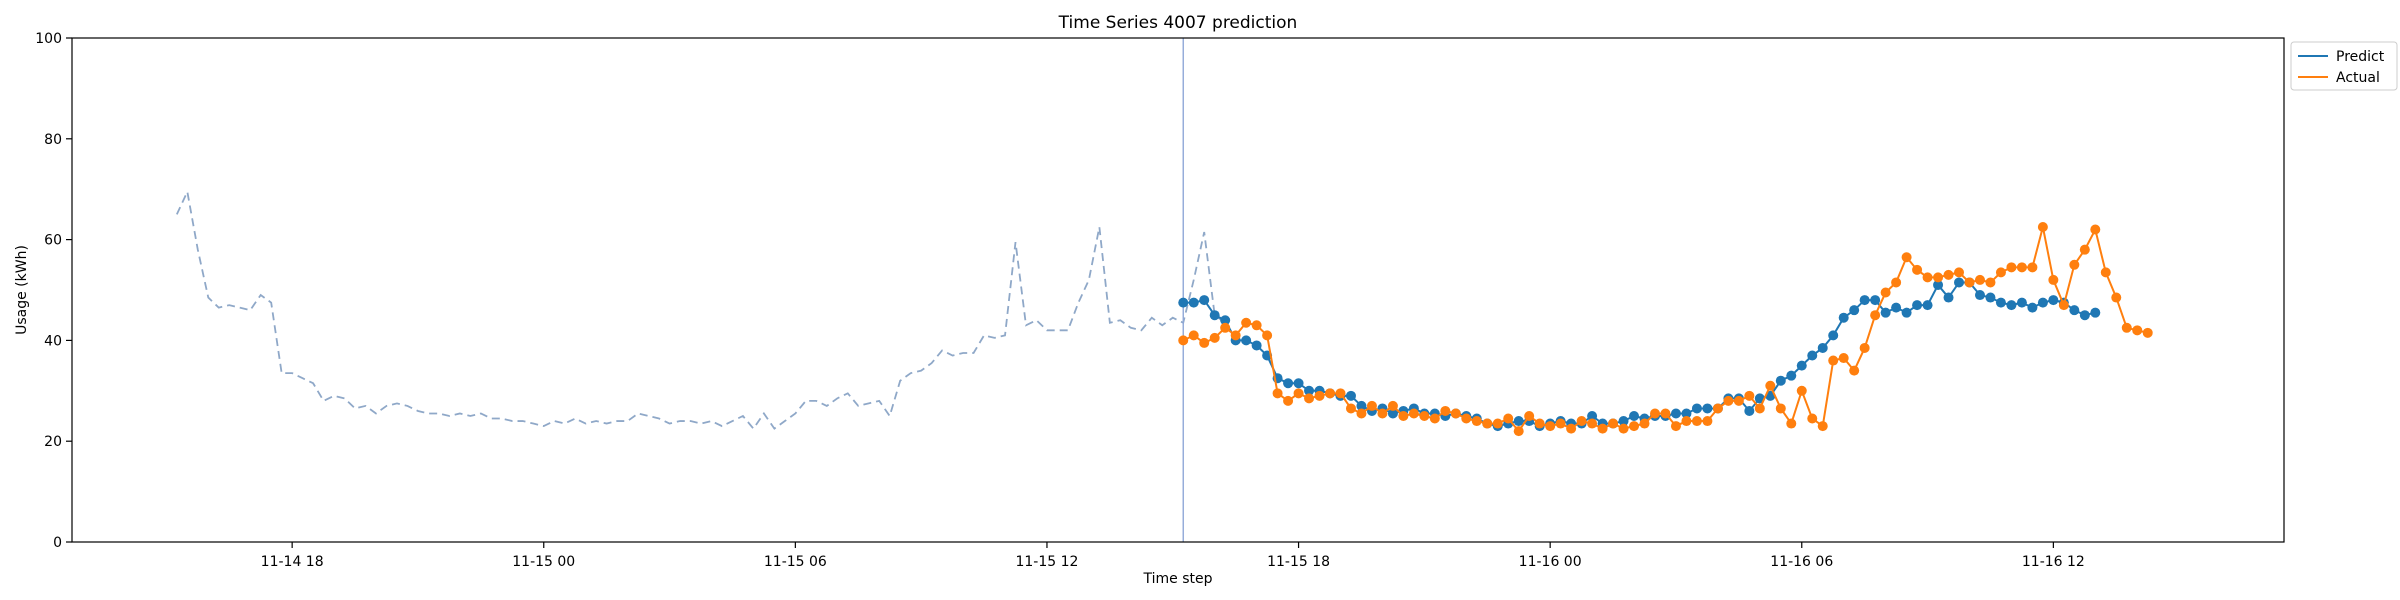  Describe the element at coordinates (292, 562) in the screenshot. I see `x-tick-label: 11-14 18` at that location.